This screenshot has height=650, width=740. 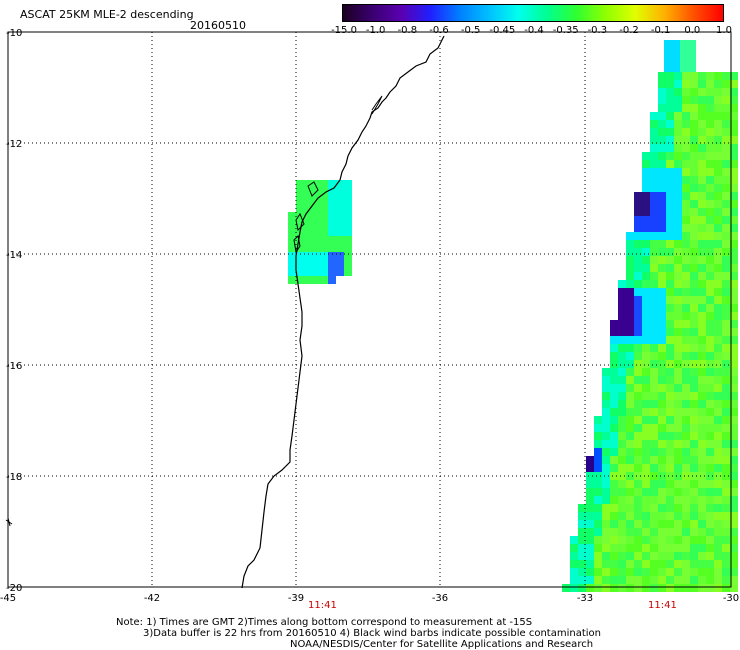 What do you see at coordinates (375, 30) in the screenshot?
I see `colorbar-label: -1.0` at bounding box center [375, 30].